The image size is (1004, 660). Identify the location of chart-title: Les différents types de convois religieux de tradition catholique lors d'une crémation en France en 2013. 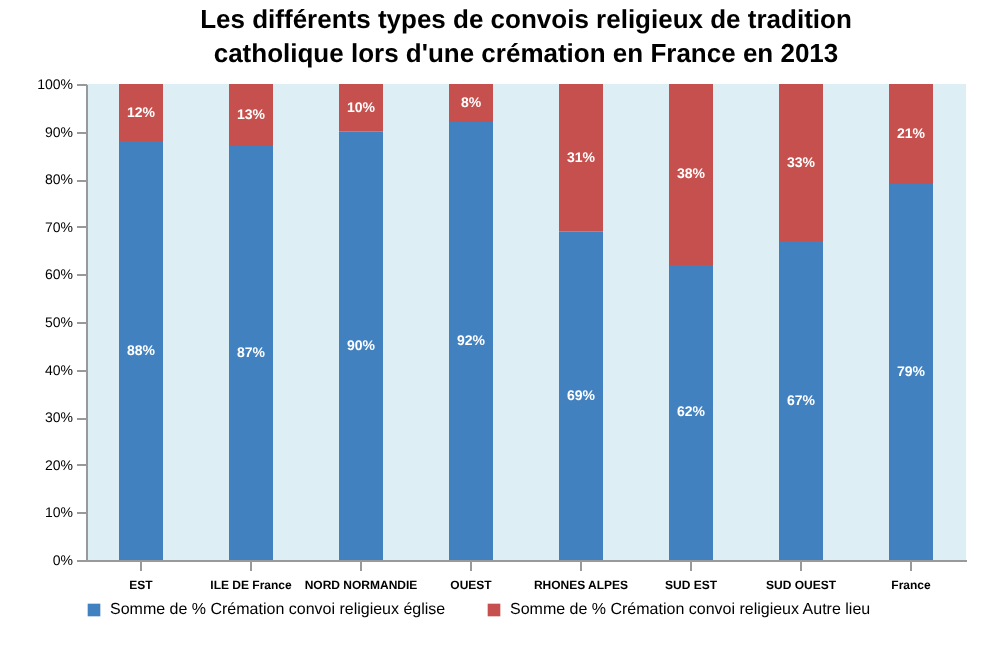
(526, 36).